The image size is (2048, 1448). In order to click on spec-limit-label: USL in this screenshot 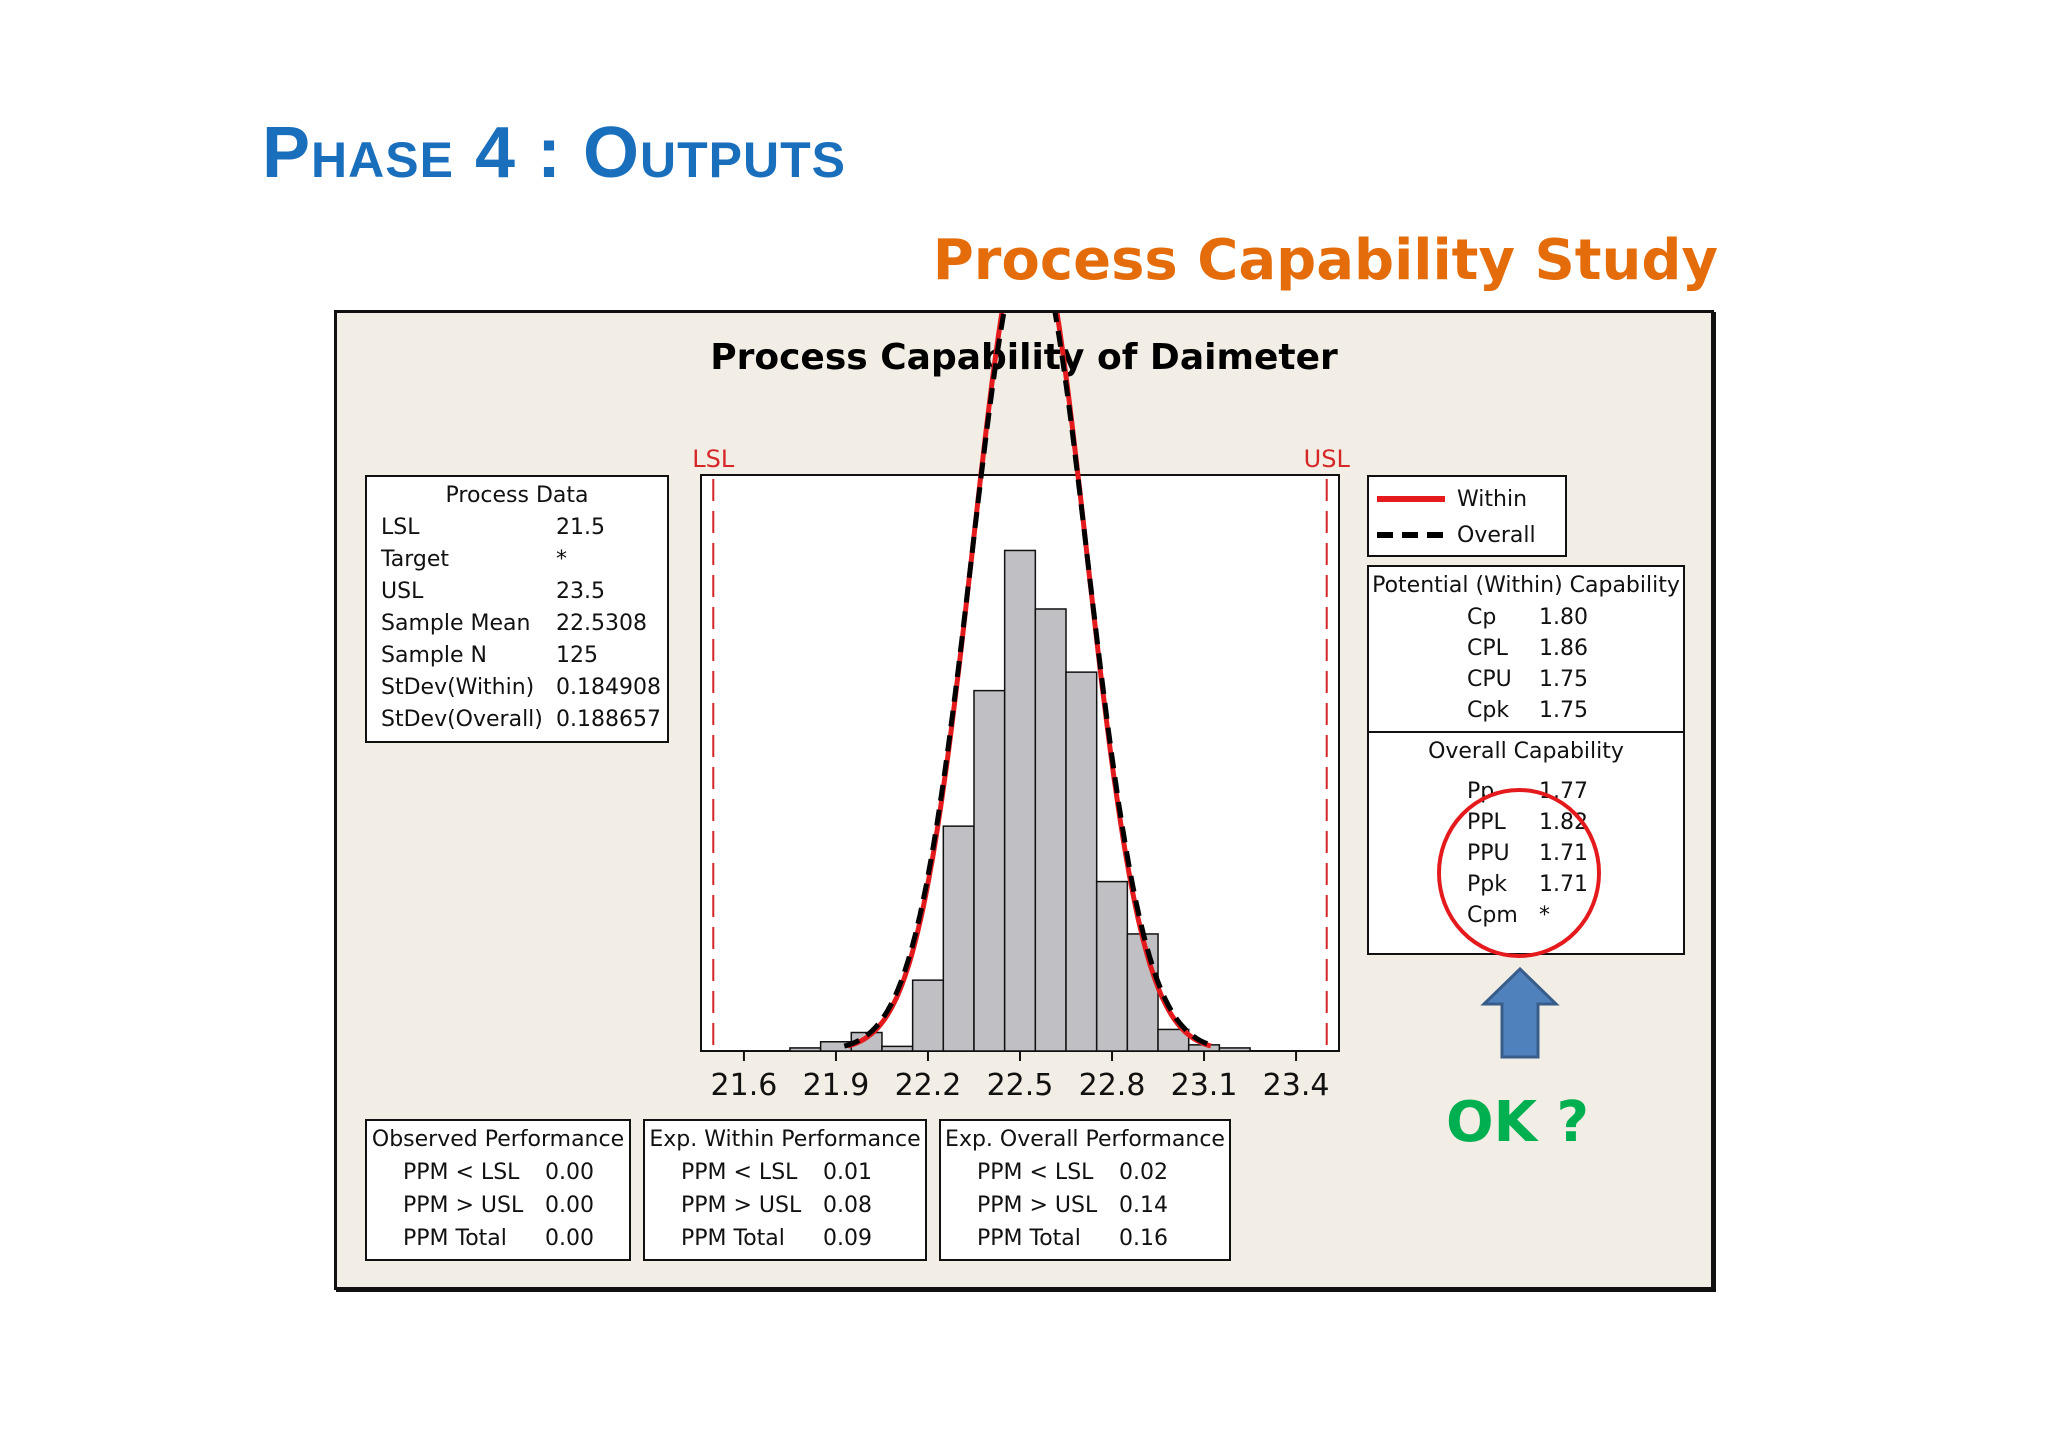, I will do `click(1327, 459)`.